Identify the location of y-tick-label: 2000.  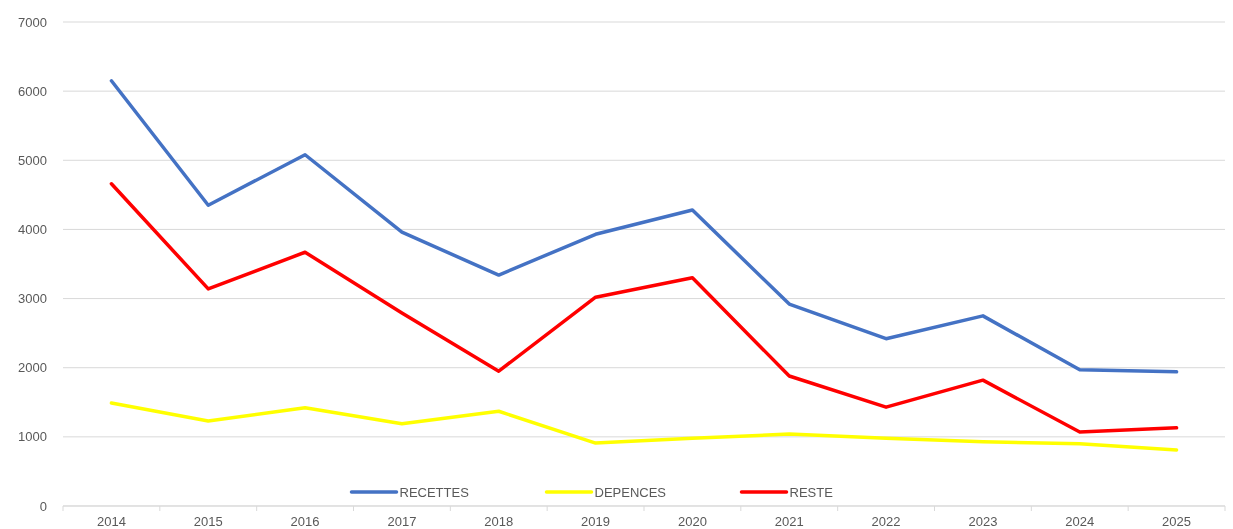
(32, 368).